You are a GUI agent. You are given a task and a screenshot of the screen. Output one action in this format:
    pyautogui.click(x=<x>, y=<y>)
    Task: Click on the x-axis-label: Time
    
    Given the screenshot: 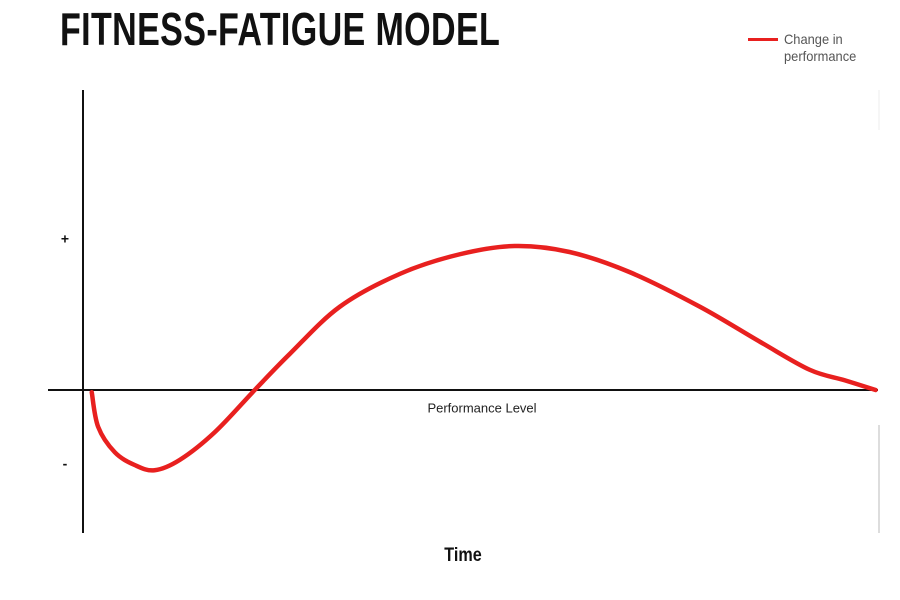 What is the action you would take?
    pyautogui.click(x=463, y=555)
    